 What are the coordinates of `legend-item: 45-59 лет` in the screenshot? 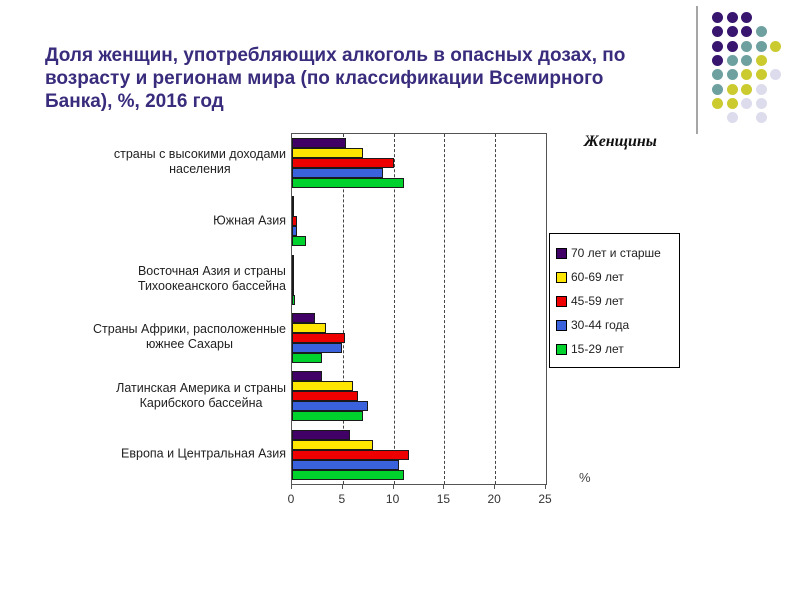 It's located at (614, 301).